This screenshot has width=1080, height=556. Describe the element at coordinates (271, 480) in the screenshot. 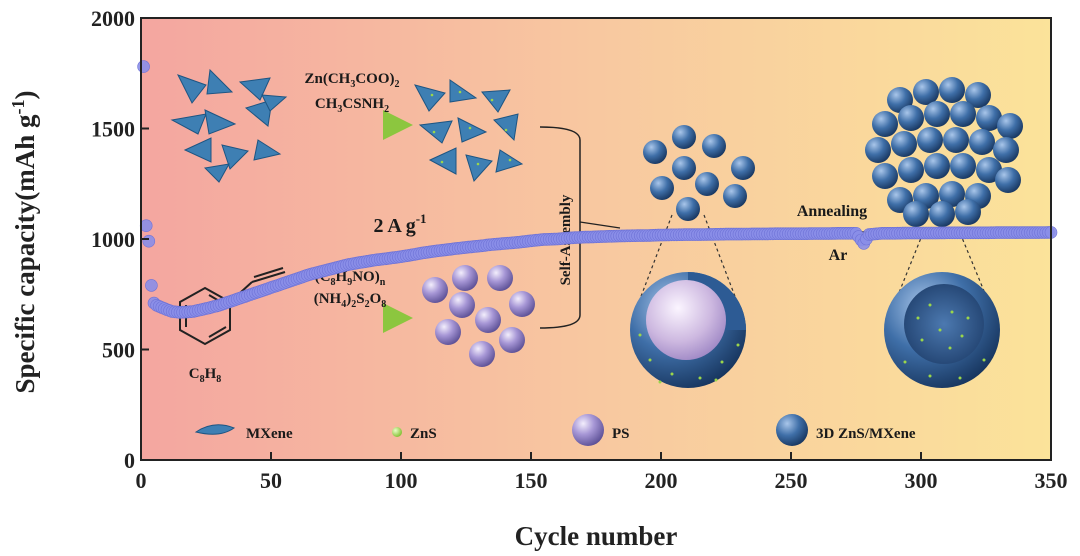

I see `x-tick-label: 50` at that location.